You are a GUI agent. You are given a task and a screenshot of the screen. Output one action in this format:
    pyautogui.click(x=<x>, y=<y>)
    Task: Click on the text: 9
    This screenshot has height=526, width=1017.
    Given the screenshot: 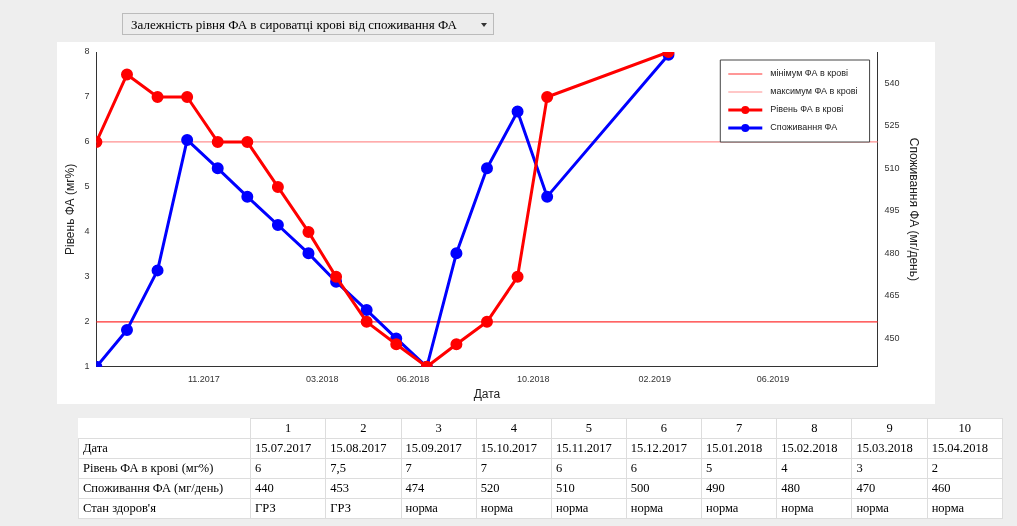 What is the action you would take?
    pyautogui.click(x=889, y=428)
    